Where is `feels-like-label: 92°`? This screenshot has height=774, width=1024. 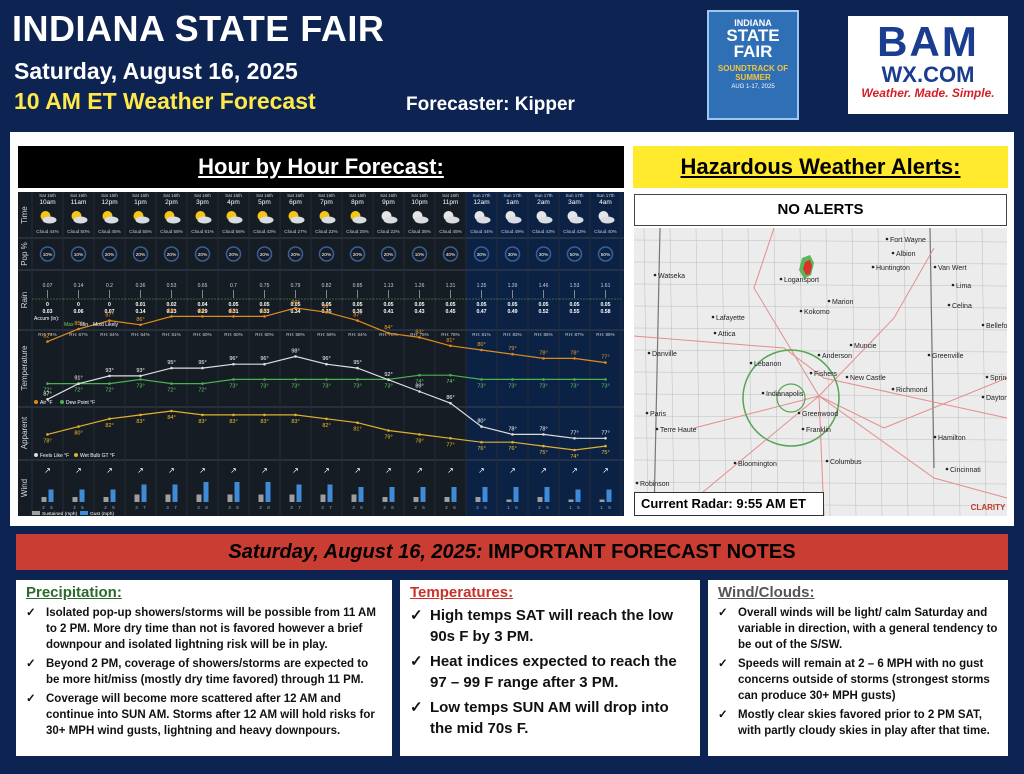
feels-like-label: 92° is located at coordinates (388, 375).